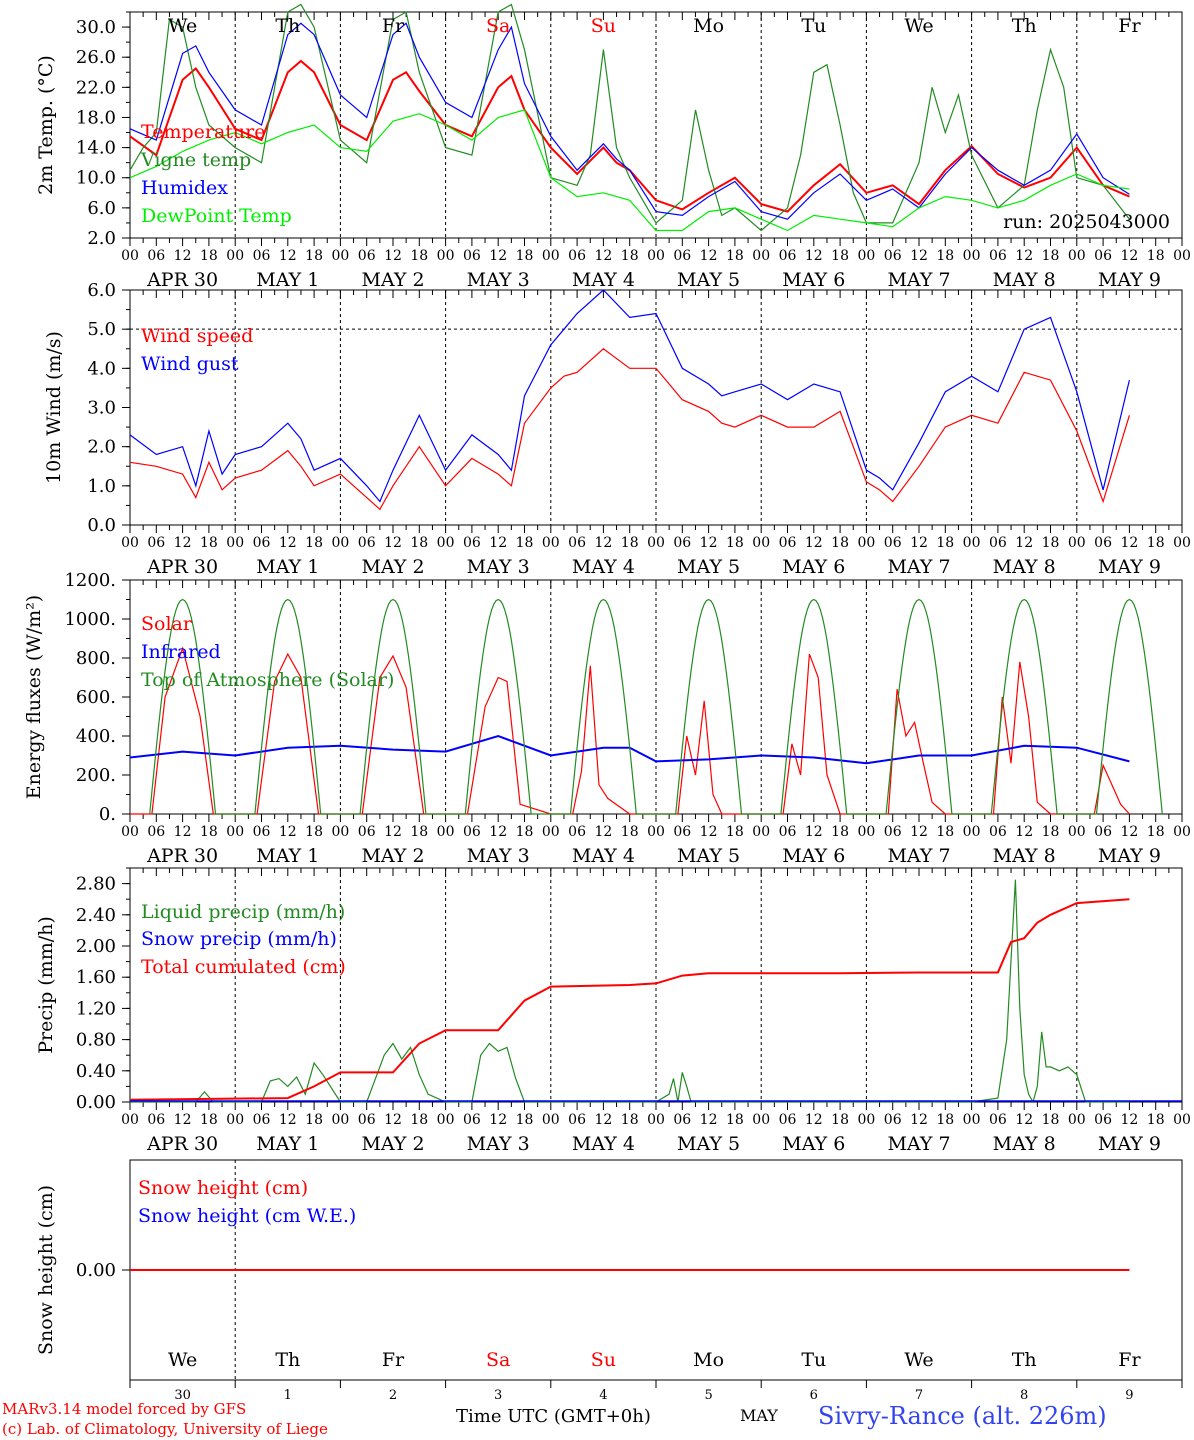  Describe the element at coordinates (101, 208) in the screenshot. I see `y-tick-label: 6.0` at that location.